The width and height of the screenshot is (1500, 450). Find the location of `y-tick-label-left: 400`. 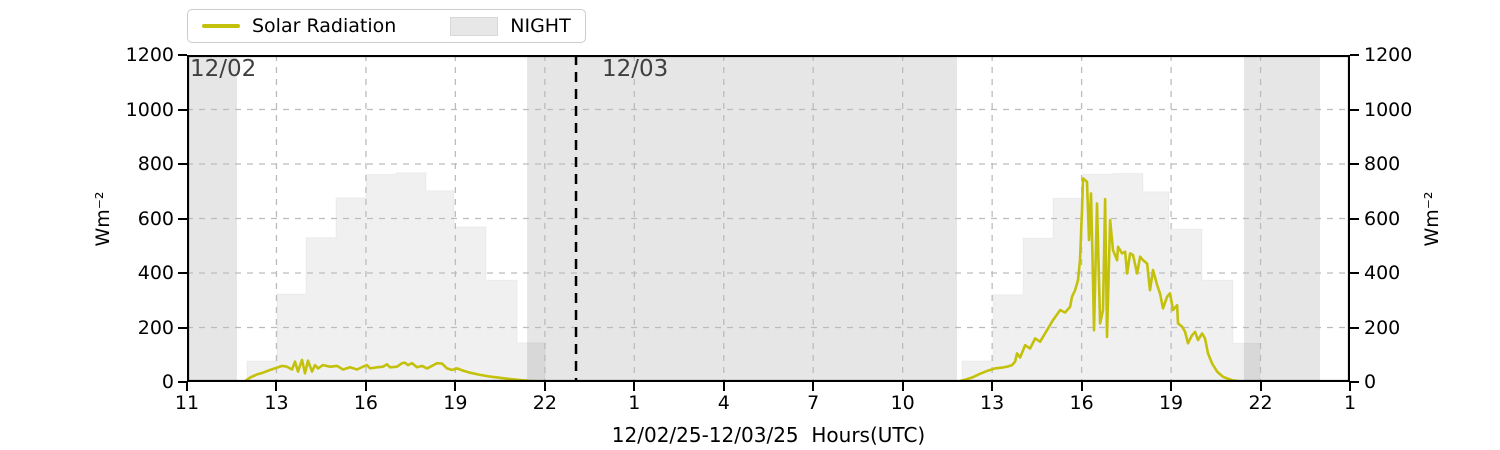

y-tick-label-left: 400 is located at coordinates (155, 273).